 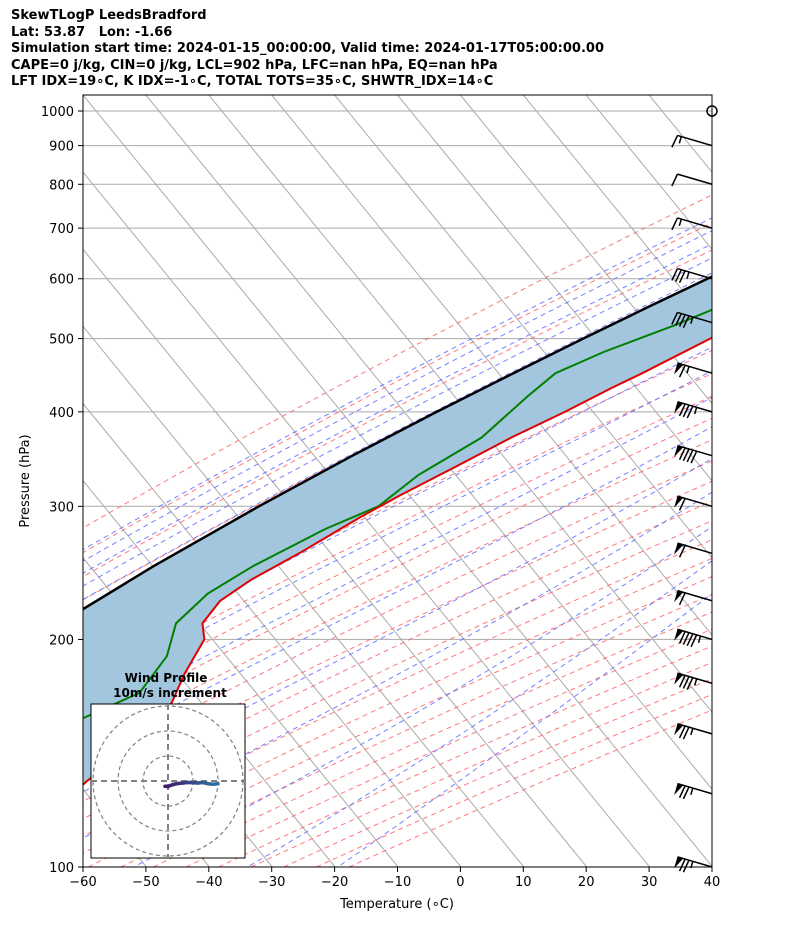 What do you see at coordinates (168, 781) in the screenshot?
I see `hodograph-ring` at bounding box center [168, 781].